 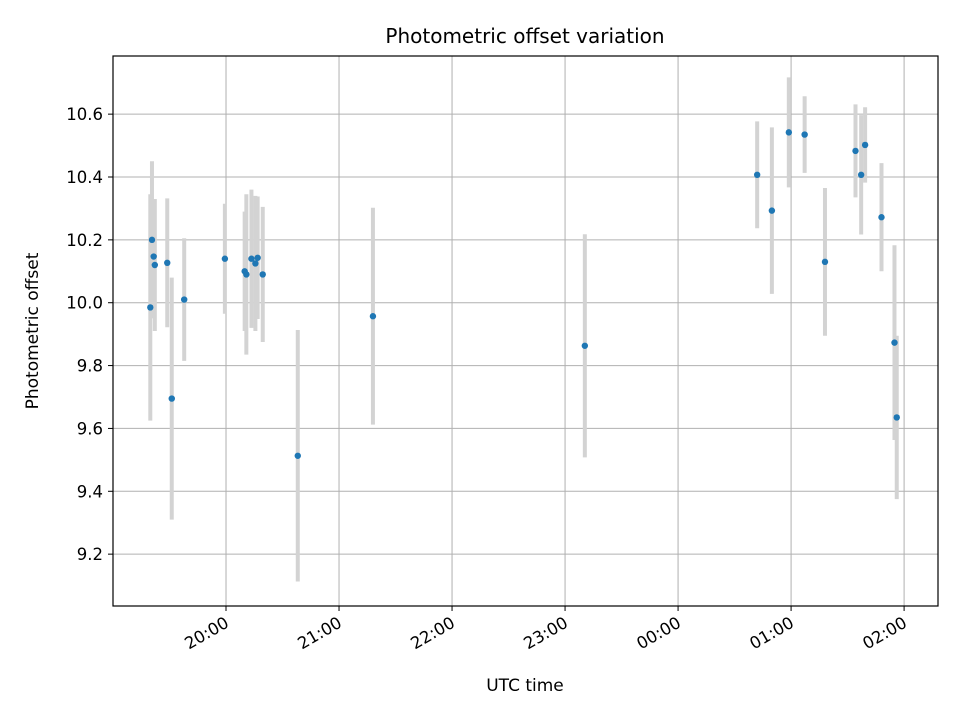 I want to click on y-tick-label: 9.6, so click(x=90, y=428).